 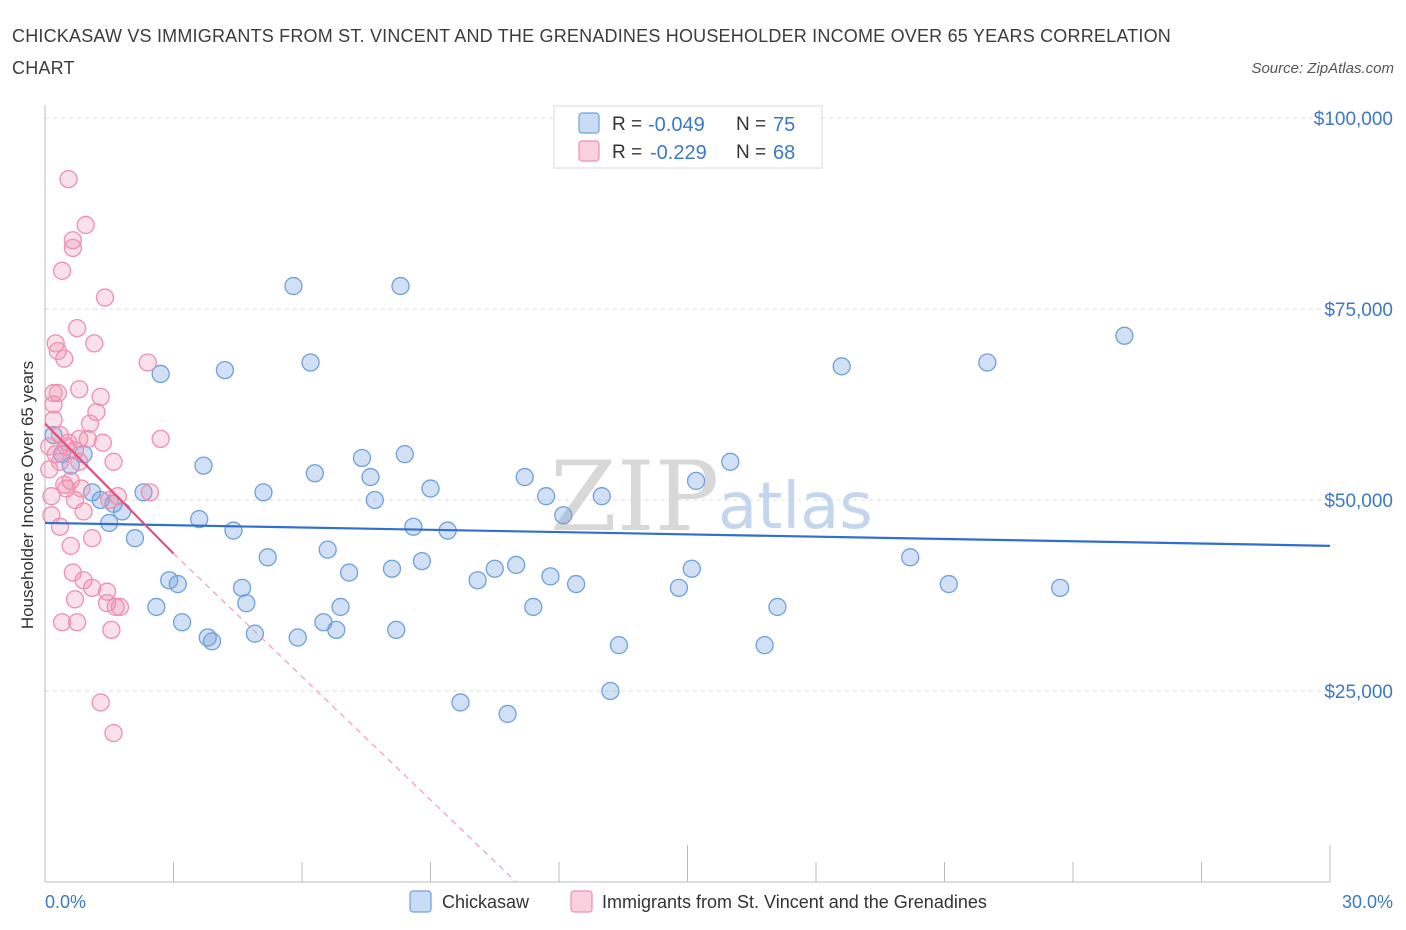 I want to click on immigrants-trend-line, so click(x=109, y=488).